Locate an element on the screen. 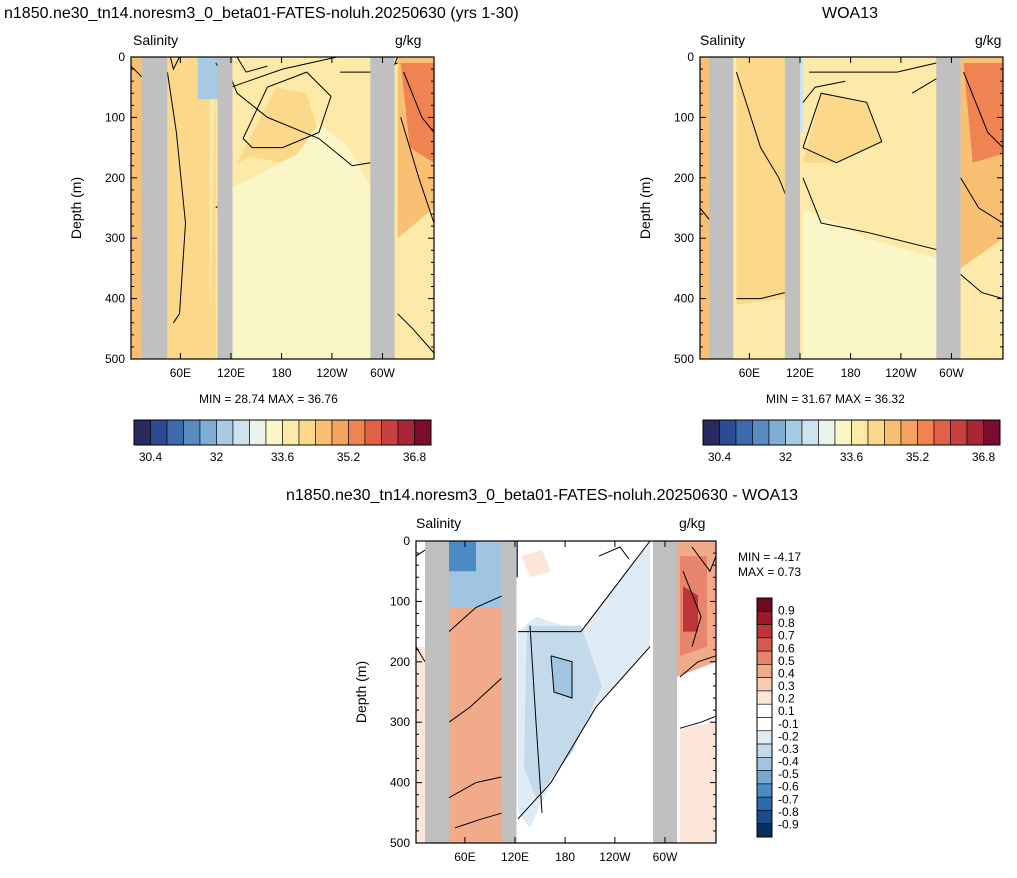  panel3-region-indian-fresher is located at coordinates (462, 556).